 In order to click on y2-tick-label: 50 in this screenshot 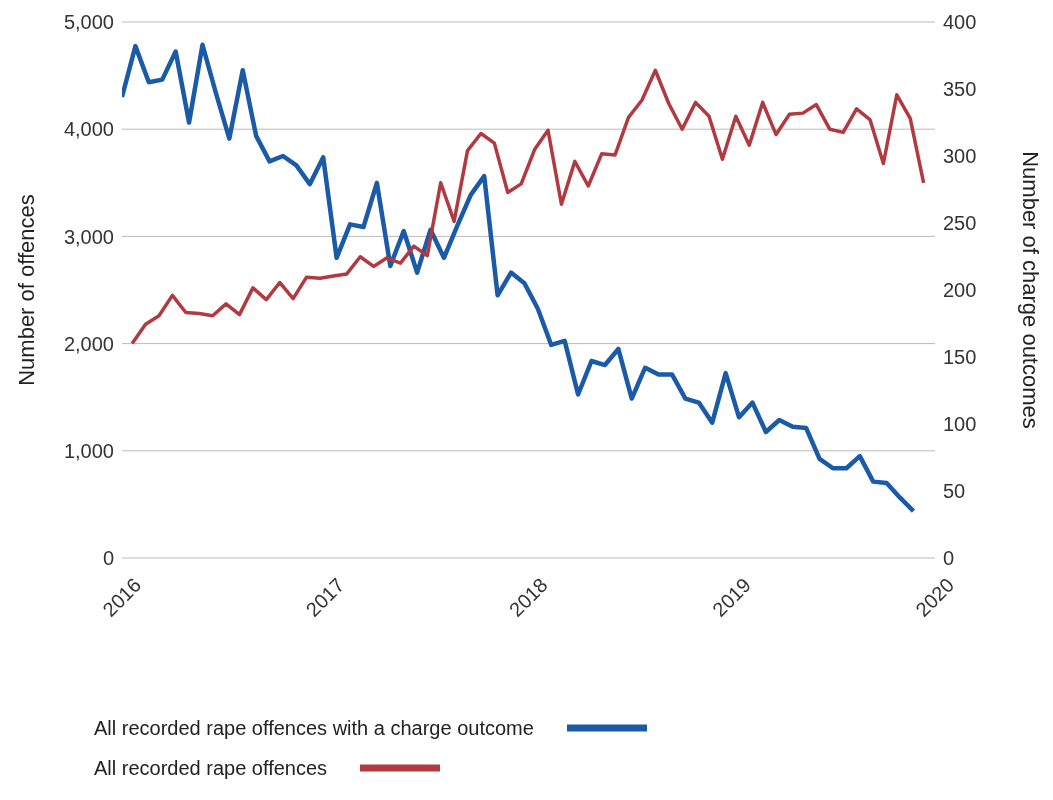, I will do `click(954, 491)`.